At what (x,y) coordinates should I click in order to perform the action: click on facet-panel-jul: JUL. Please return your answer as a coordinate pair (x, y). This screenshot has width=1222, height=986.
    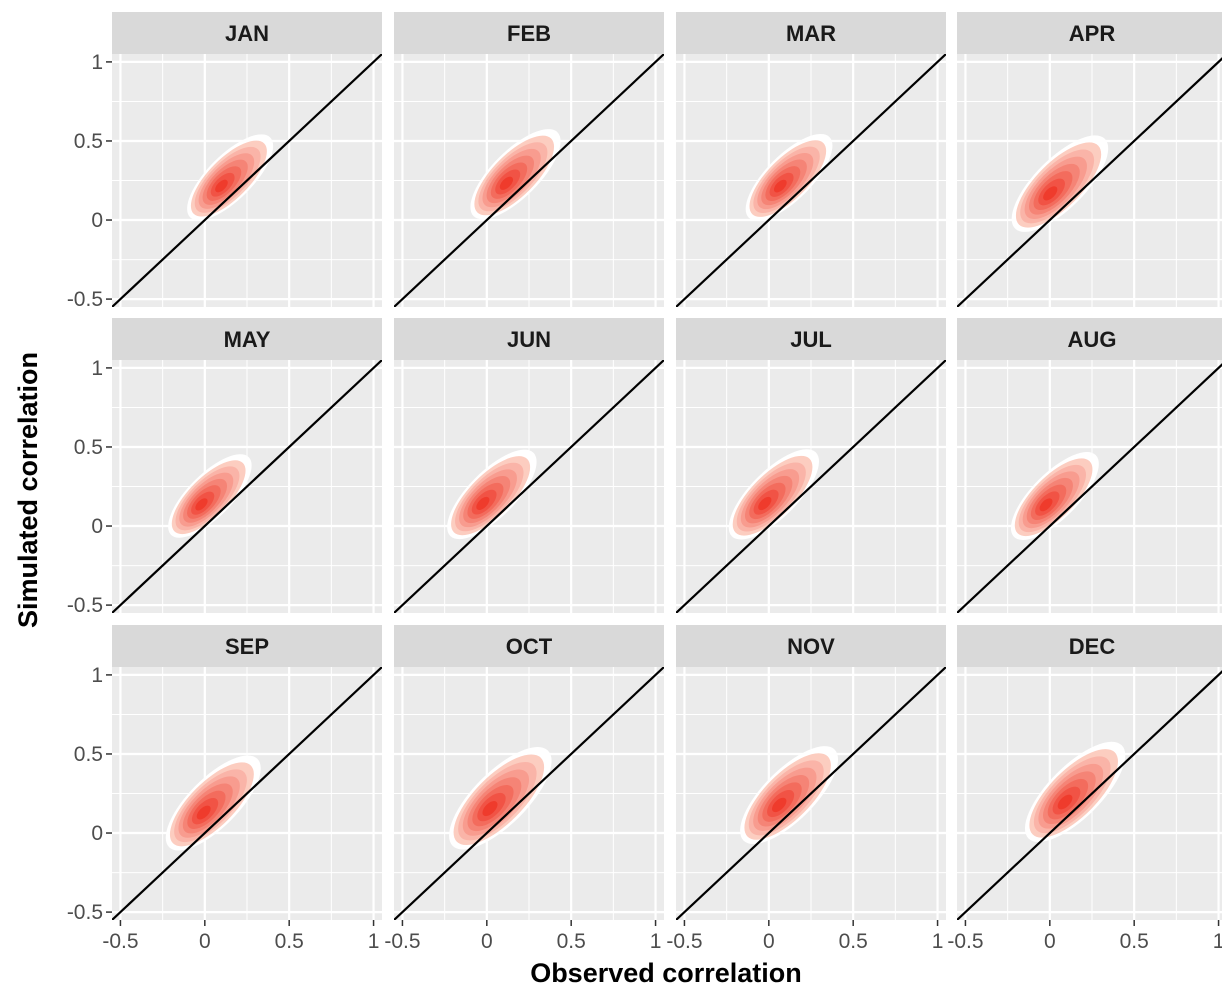
    Looking at the image, I should click on (811, 465).